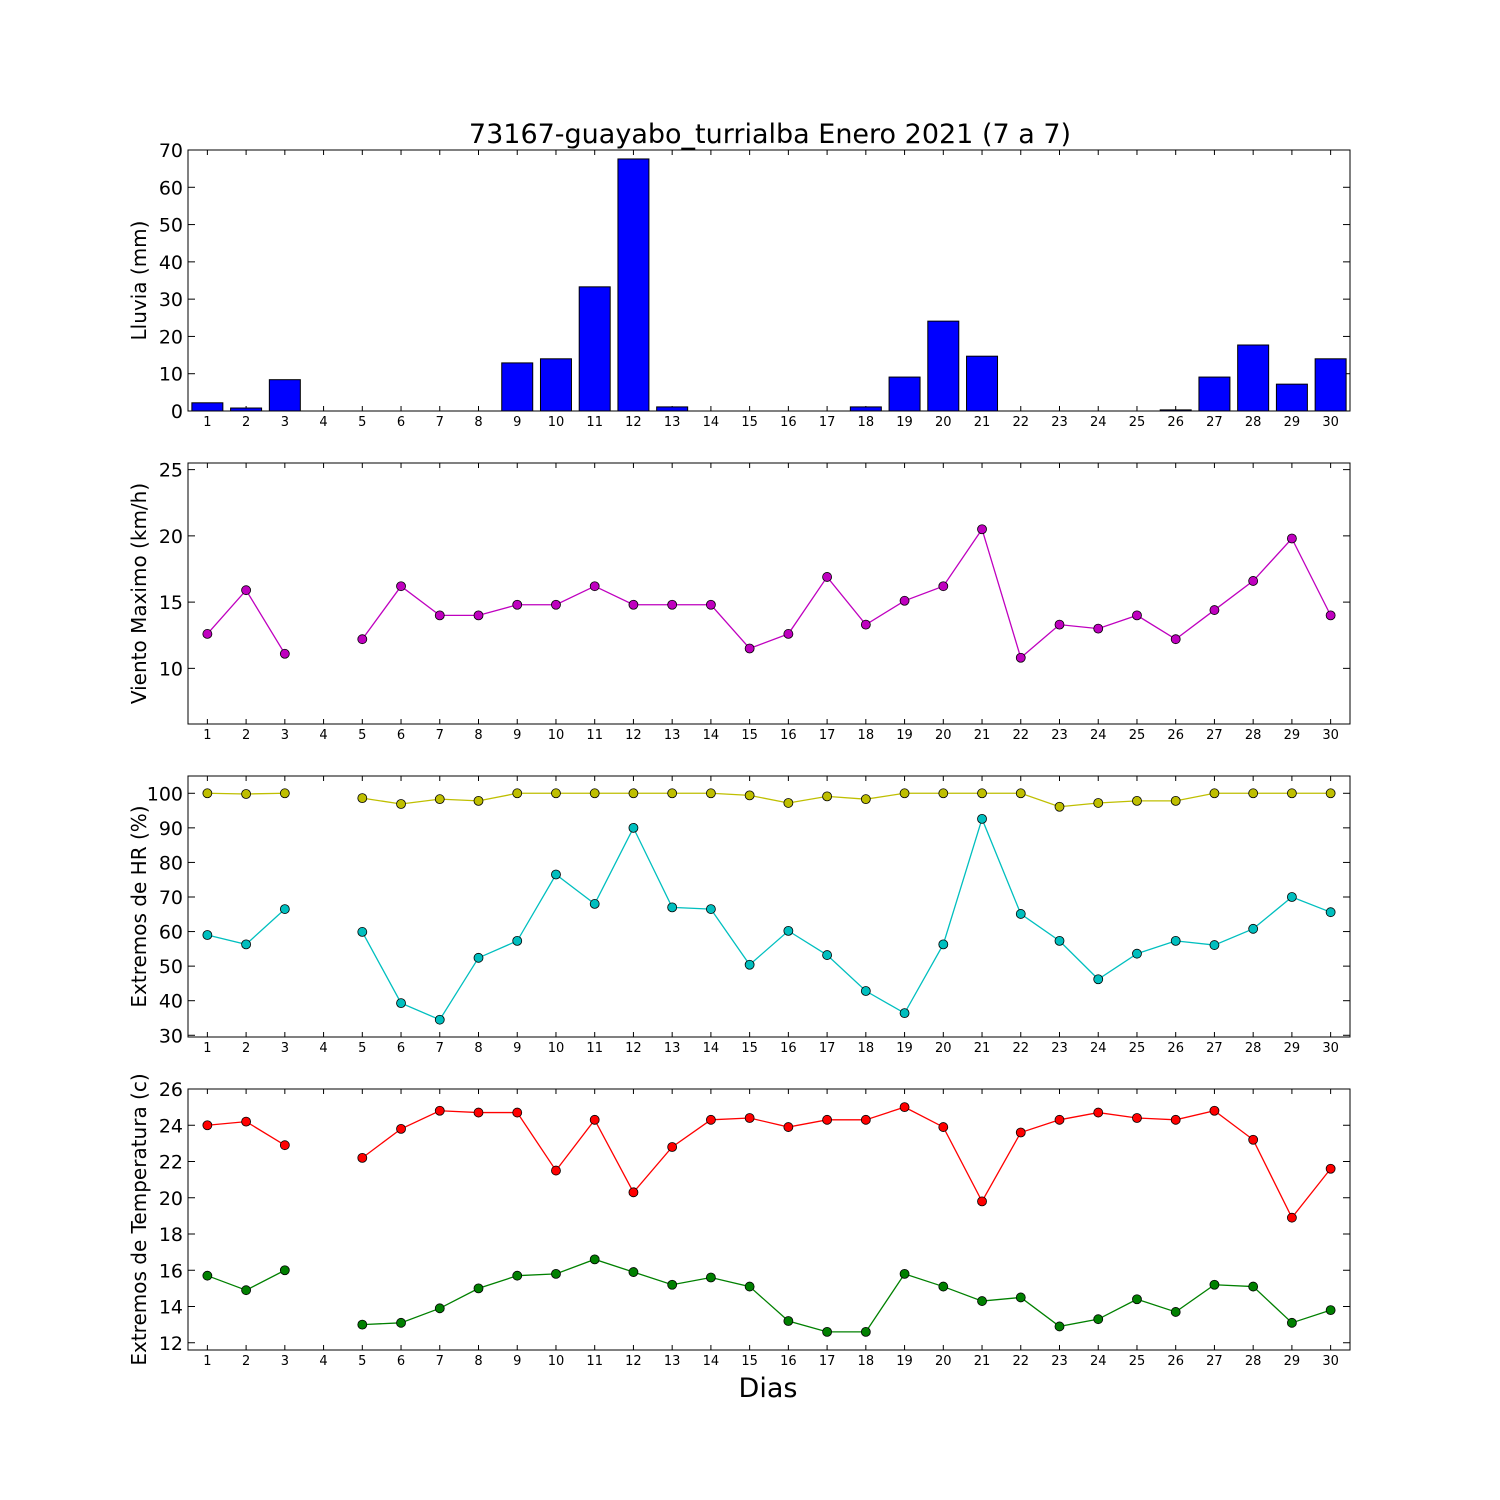  Describe the element at coordinates (440, 1048) in the screenshot. I see `x-tick-label: 7` at that location.